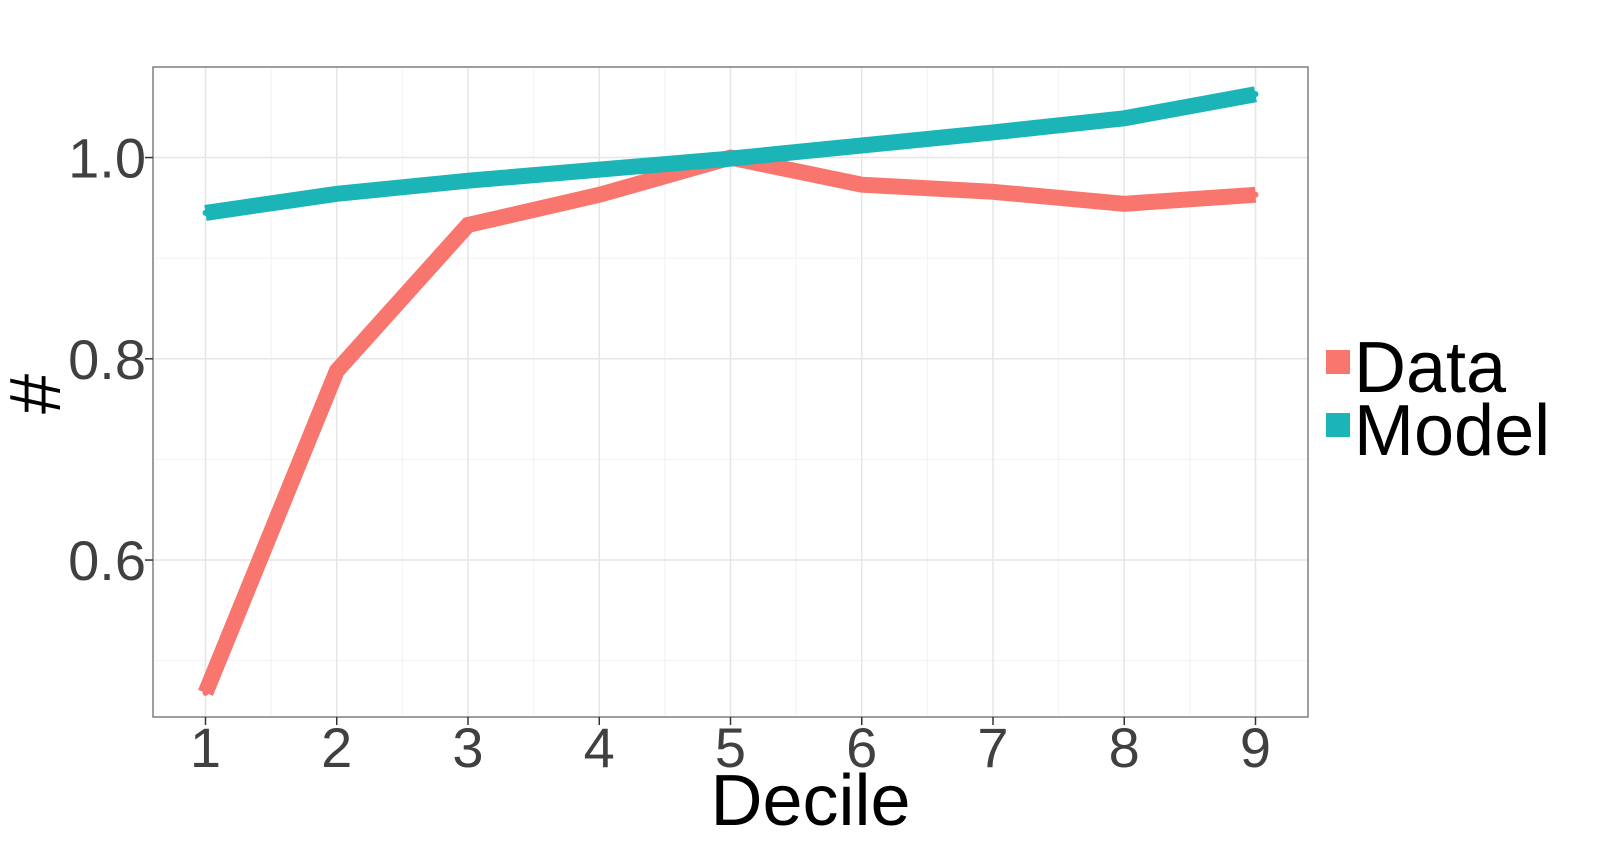 The width and height of the screenshot is (1600, 850). What do you see at coordinates (992, 747) in the screenshot?
I see `x-tick-label: 7` at bounding box center [992, 747].